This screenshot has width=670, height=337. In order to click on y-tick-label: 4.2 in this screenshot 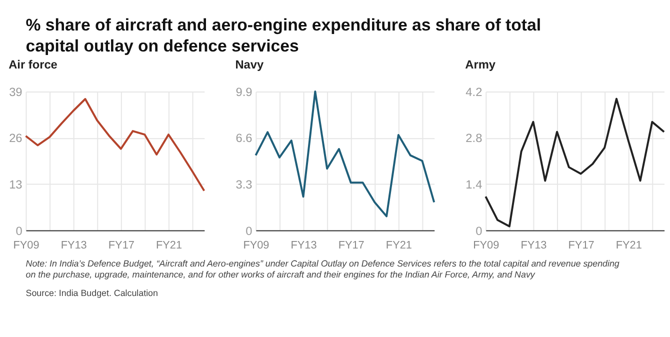, I will do `click(474, 91)`.